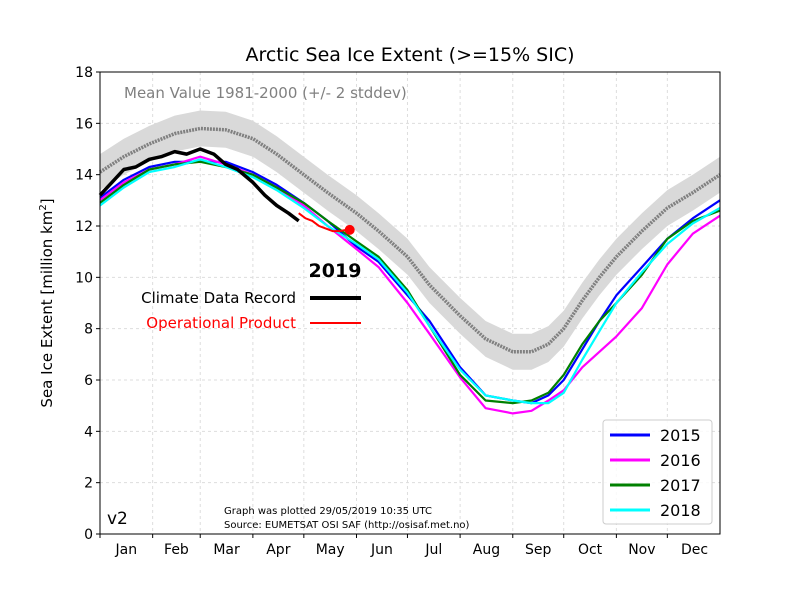 This screenshot has height=600, width=800. Describe the element at coordinates (680, 485) in the screenshot. I see `legend-label-2017: 2017` at that location.